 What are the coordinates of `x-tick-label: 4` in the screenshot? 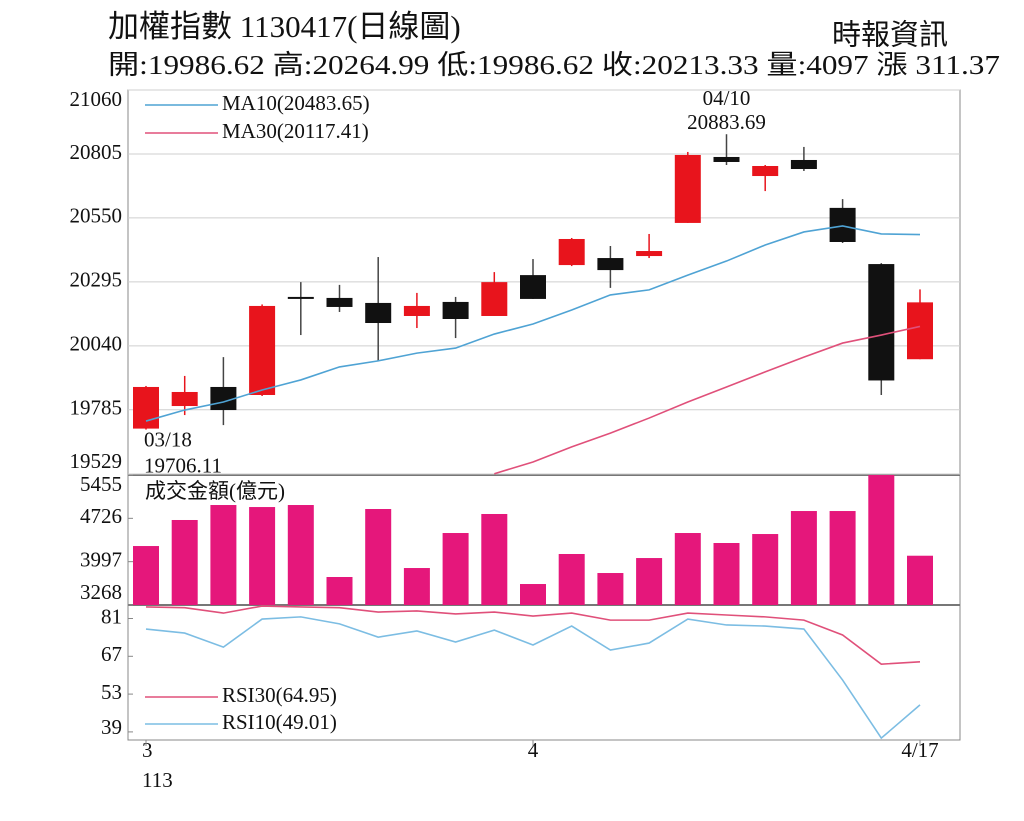 It's located at (533, 750).